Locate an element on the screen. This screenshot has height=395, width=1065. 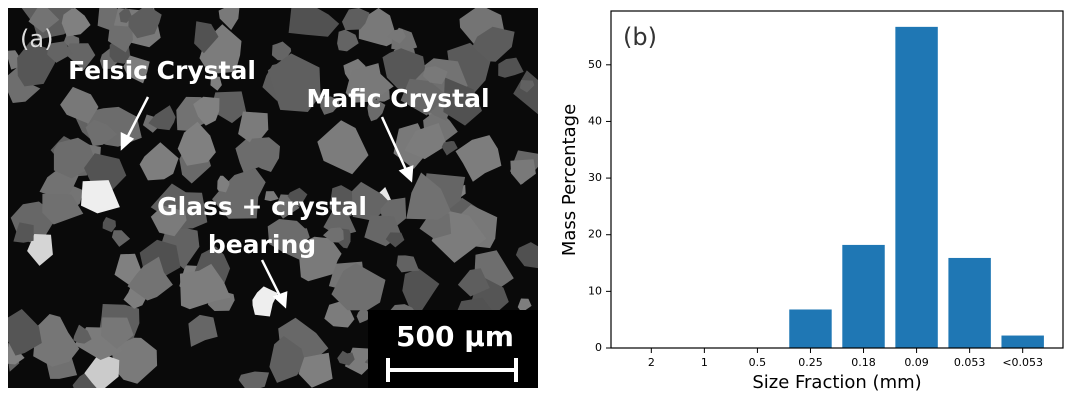
x-tick-label: <0.053 is located at coordinates (1022, 362).